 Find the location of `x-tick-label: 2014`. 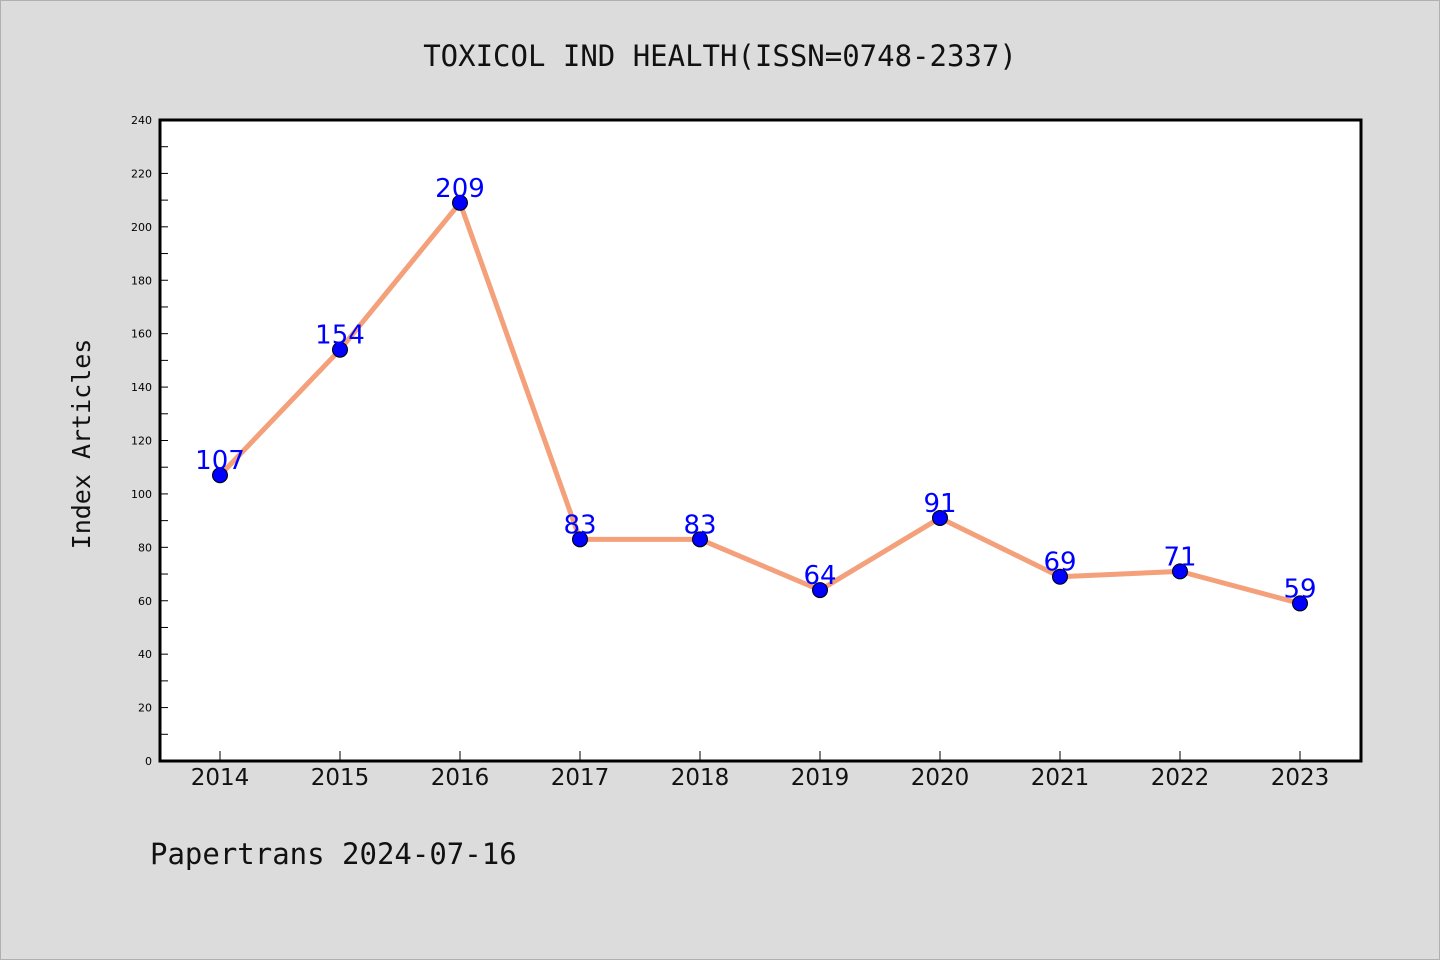

x-tick-label: 2014 is located at coordinates (220, 778).